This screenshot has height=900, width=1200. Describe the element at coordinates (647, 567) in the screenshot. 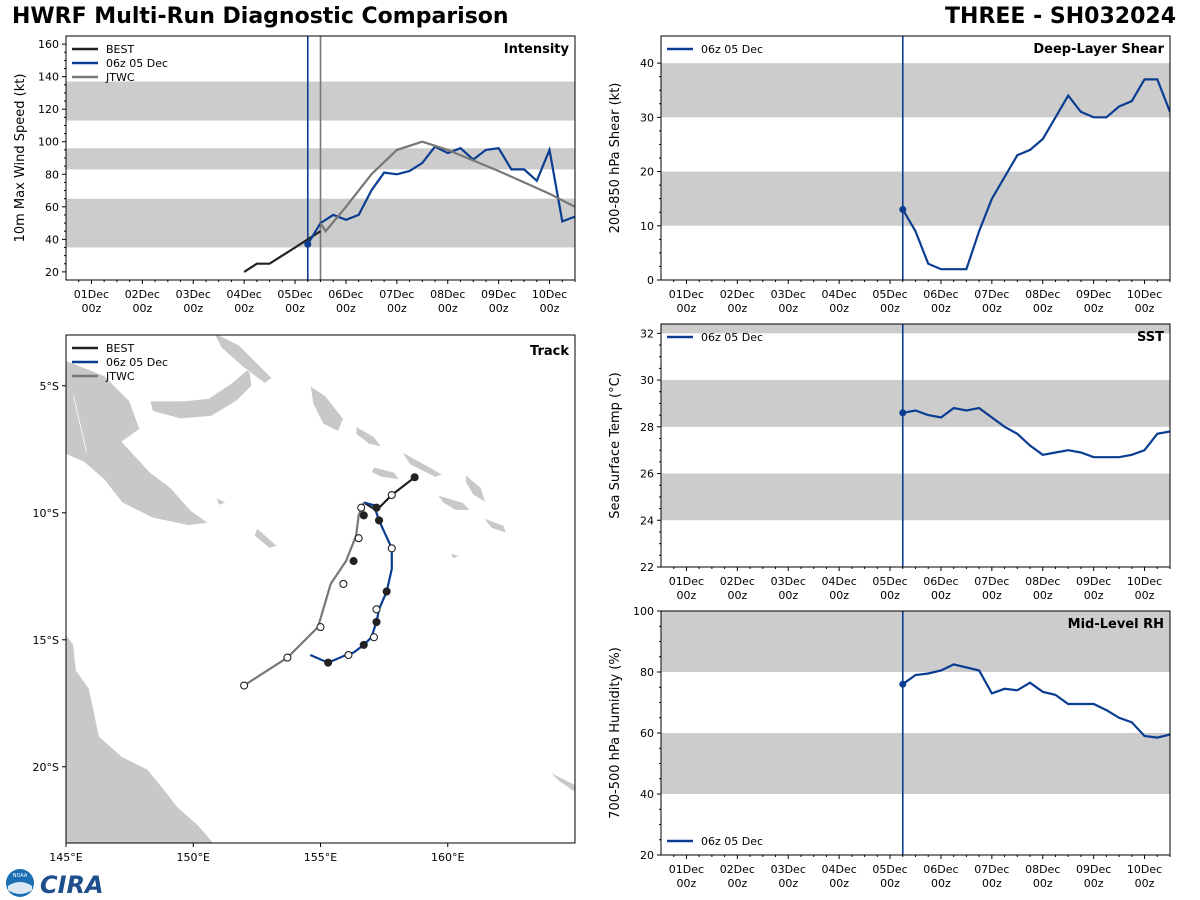

I see `sst-ytick-label-22: 22` at that location.